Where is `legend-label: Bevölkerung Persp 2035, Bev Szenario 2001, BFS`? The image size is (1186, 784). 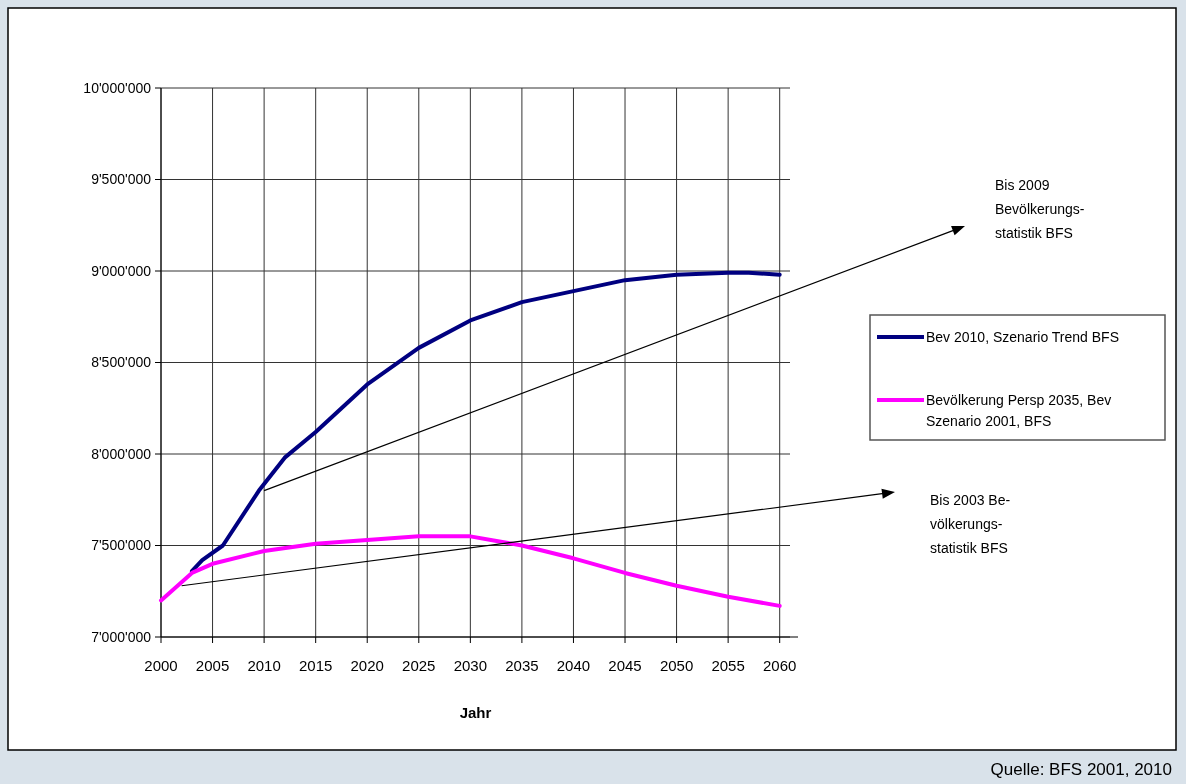
legend-label: Bevölkerung Persp 2035, Bev Szenario 2001, BFS is located at coordinates (1019, 410).